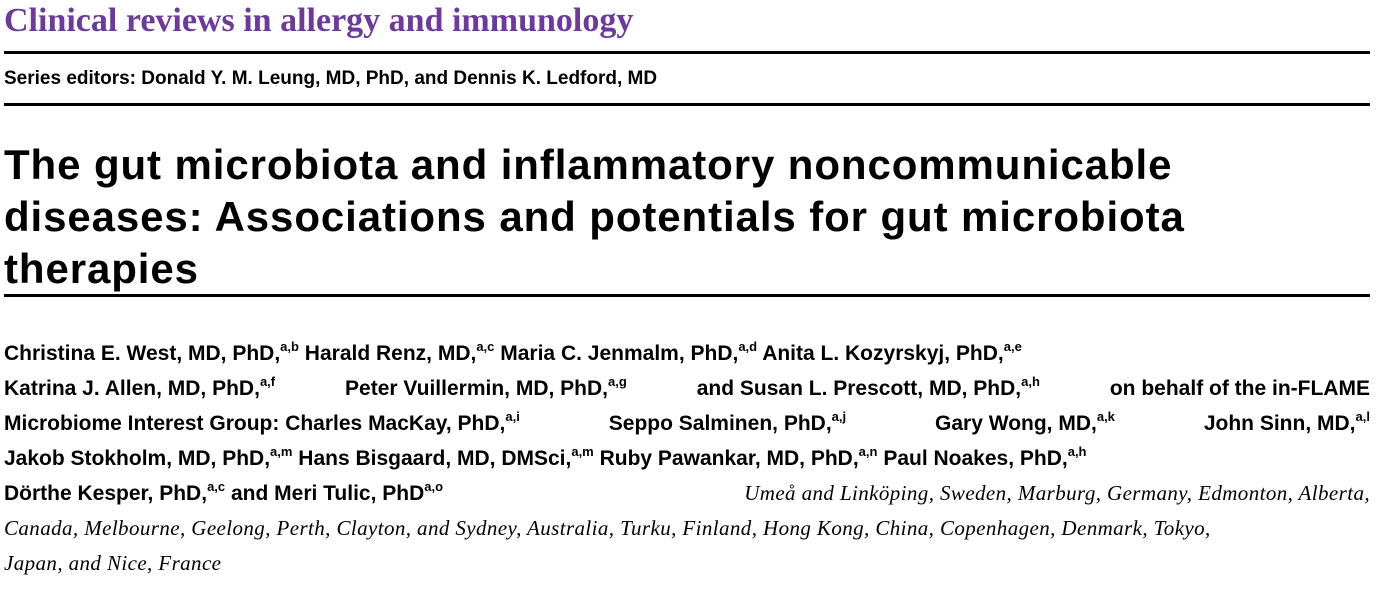 The image size is (1377, 606). Describe the element at coordinates (142, 353) in the screenshot. I see `author-name: Christina E. West, MD, PhD,` at that location.